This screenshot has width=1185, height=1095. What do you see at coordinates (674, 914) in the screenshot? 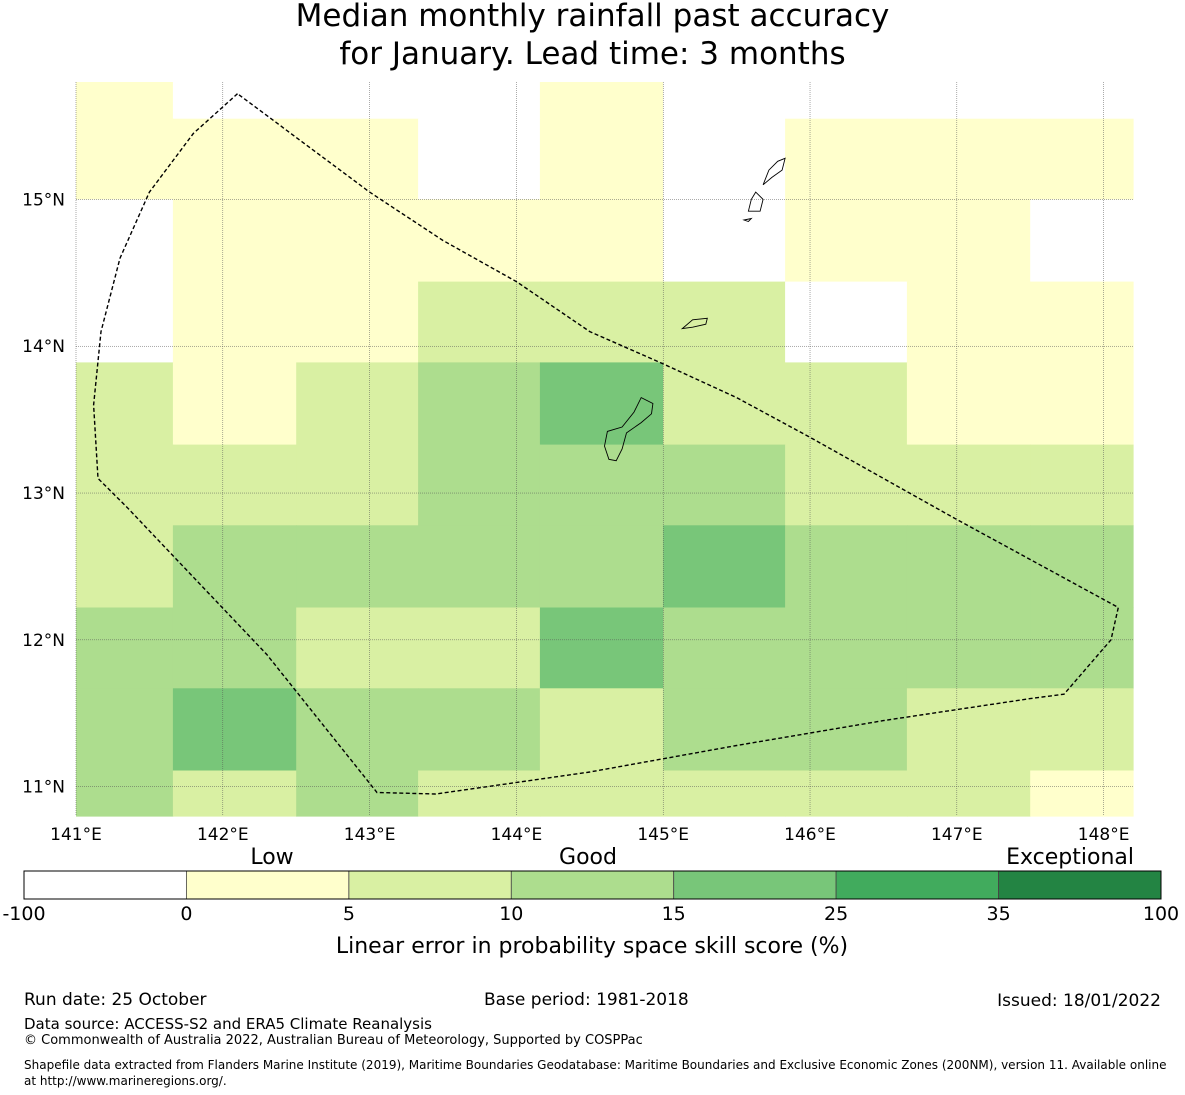
I see `colorbar-tick-label: 15` at bounding box center [674, 914].